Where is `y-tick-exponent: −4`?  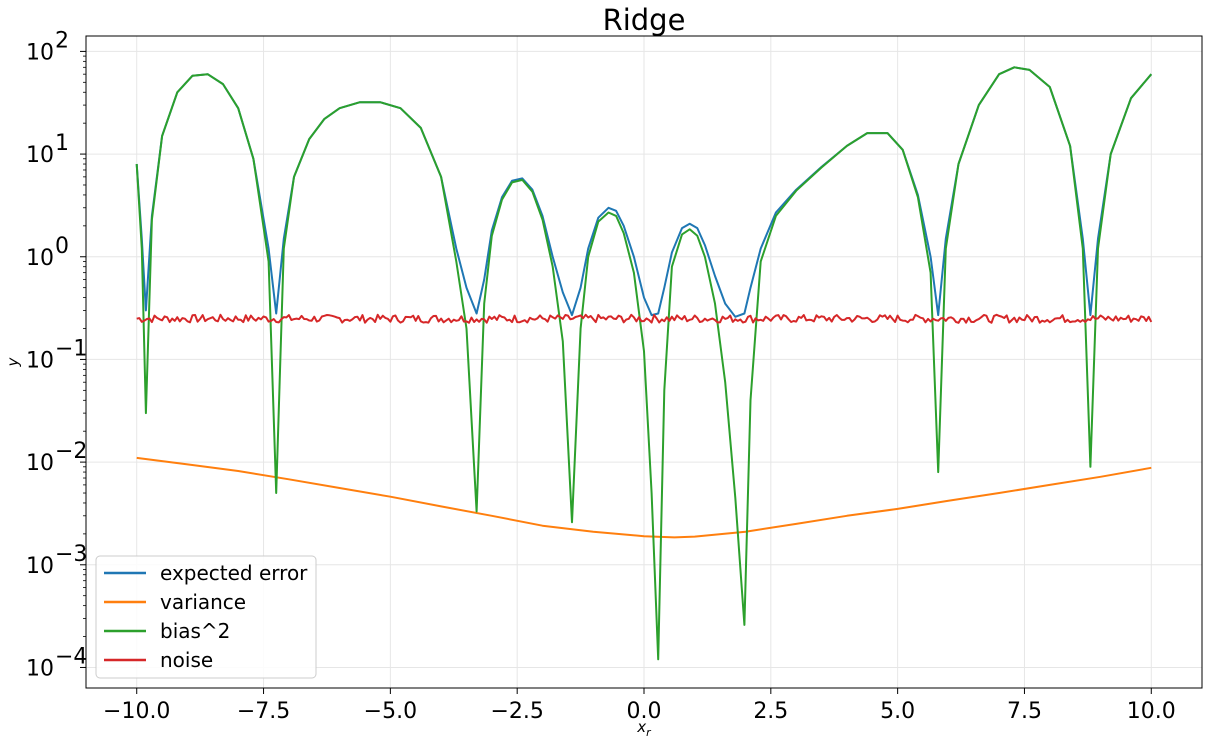
y-tick-exponent: −4 is located at coordinates (71, 656).